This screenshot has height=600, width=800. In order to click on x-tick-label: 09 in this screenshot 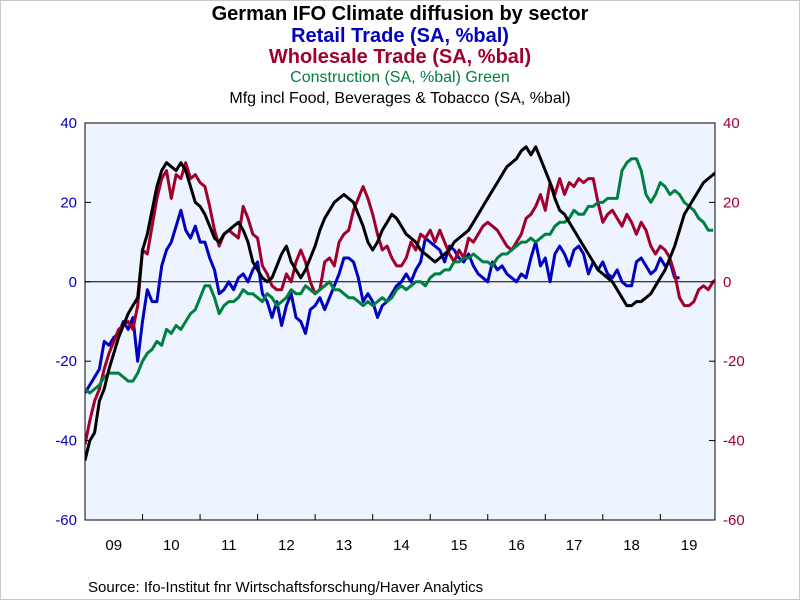, I will do `click(113, 545)`.